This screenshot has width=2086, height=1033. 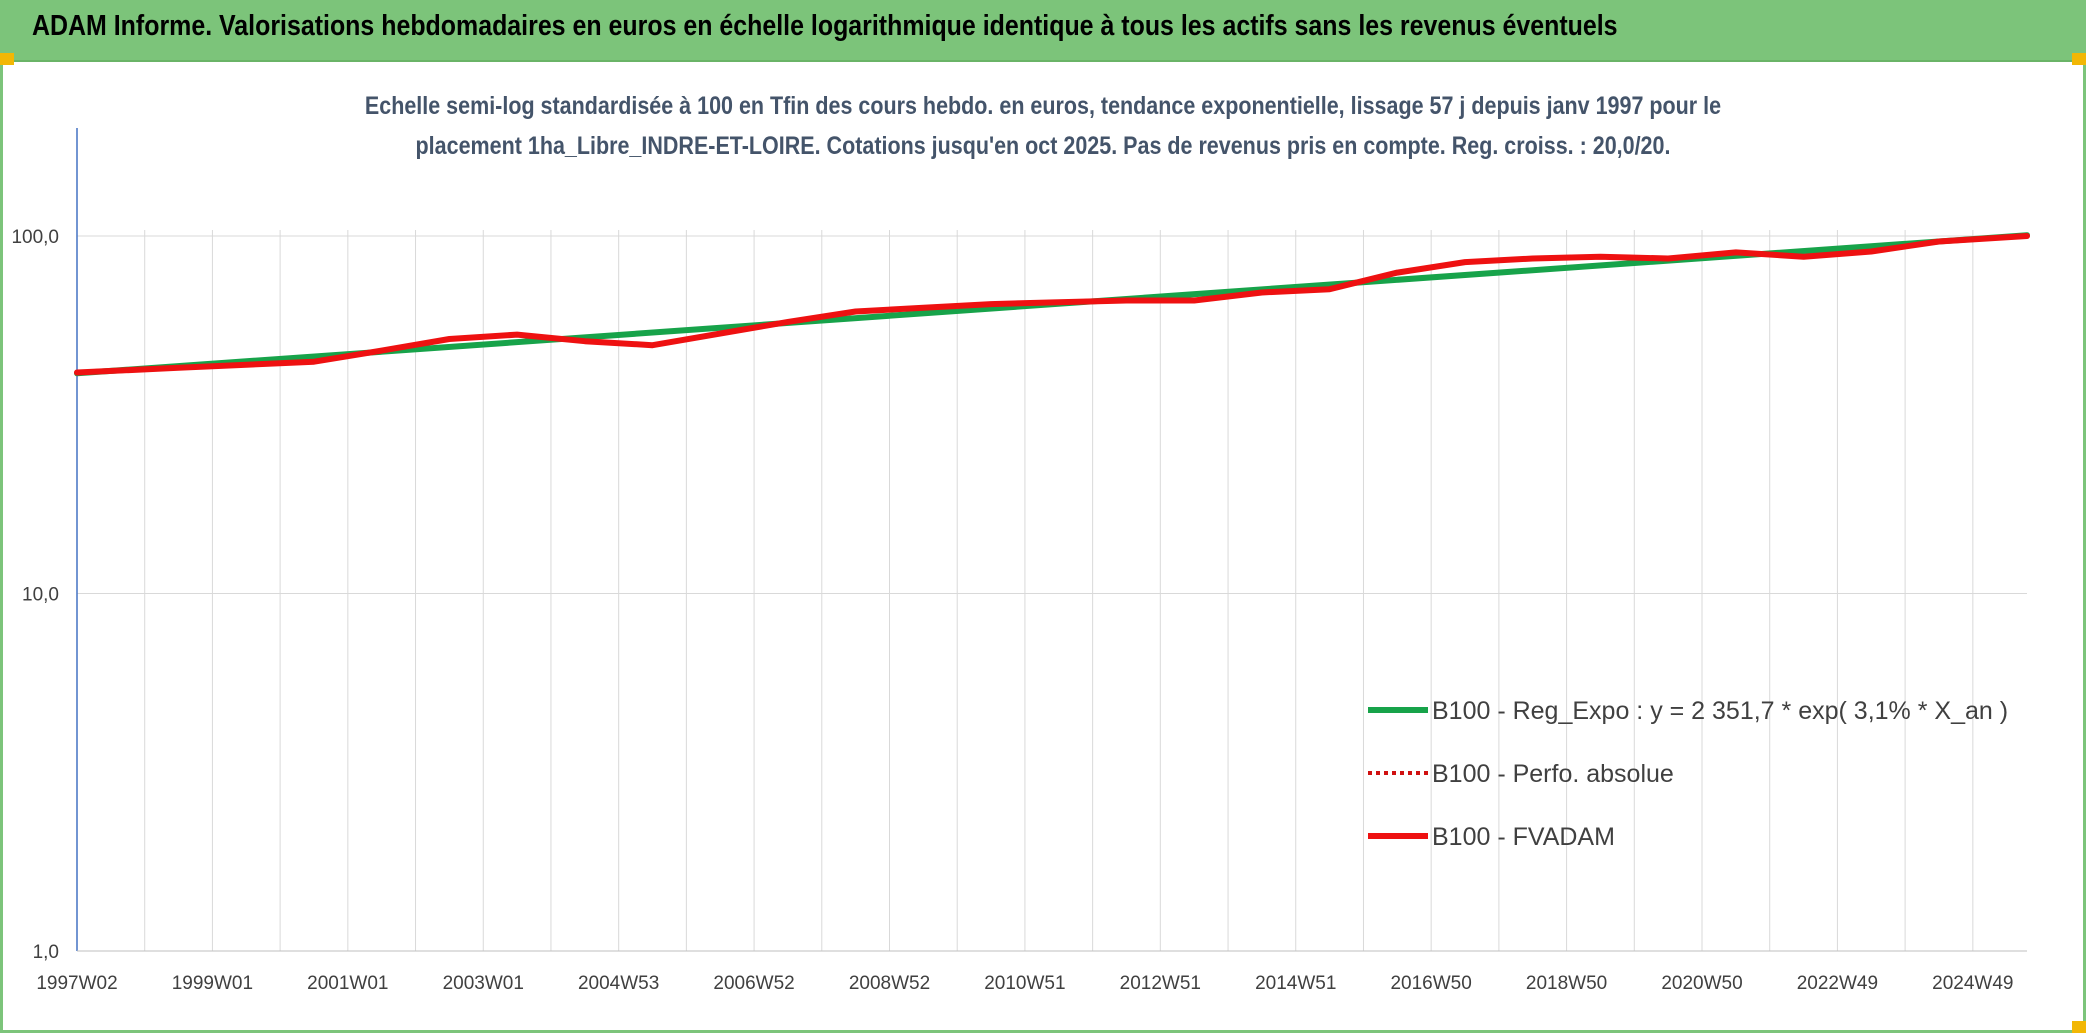 I want to click on x-tick-label: 2010W51, so click(x=1024, y=983).